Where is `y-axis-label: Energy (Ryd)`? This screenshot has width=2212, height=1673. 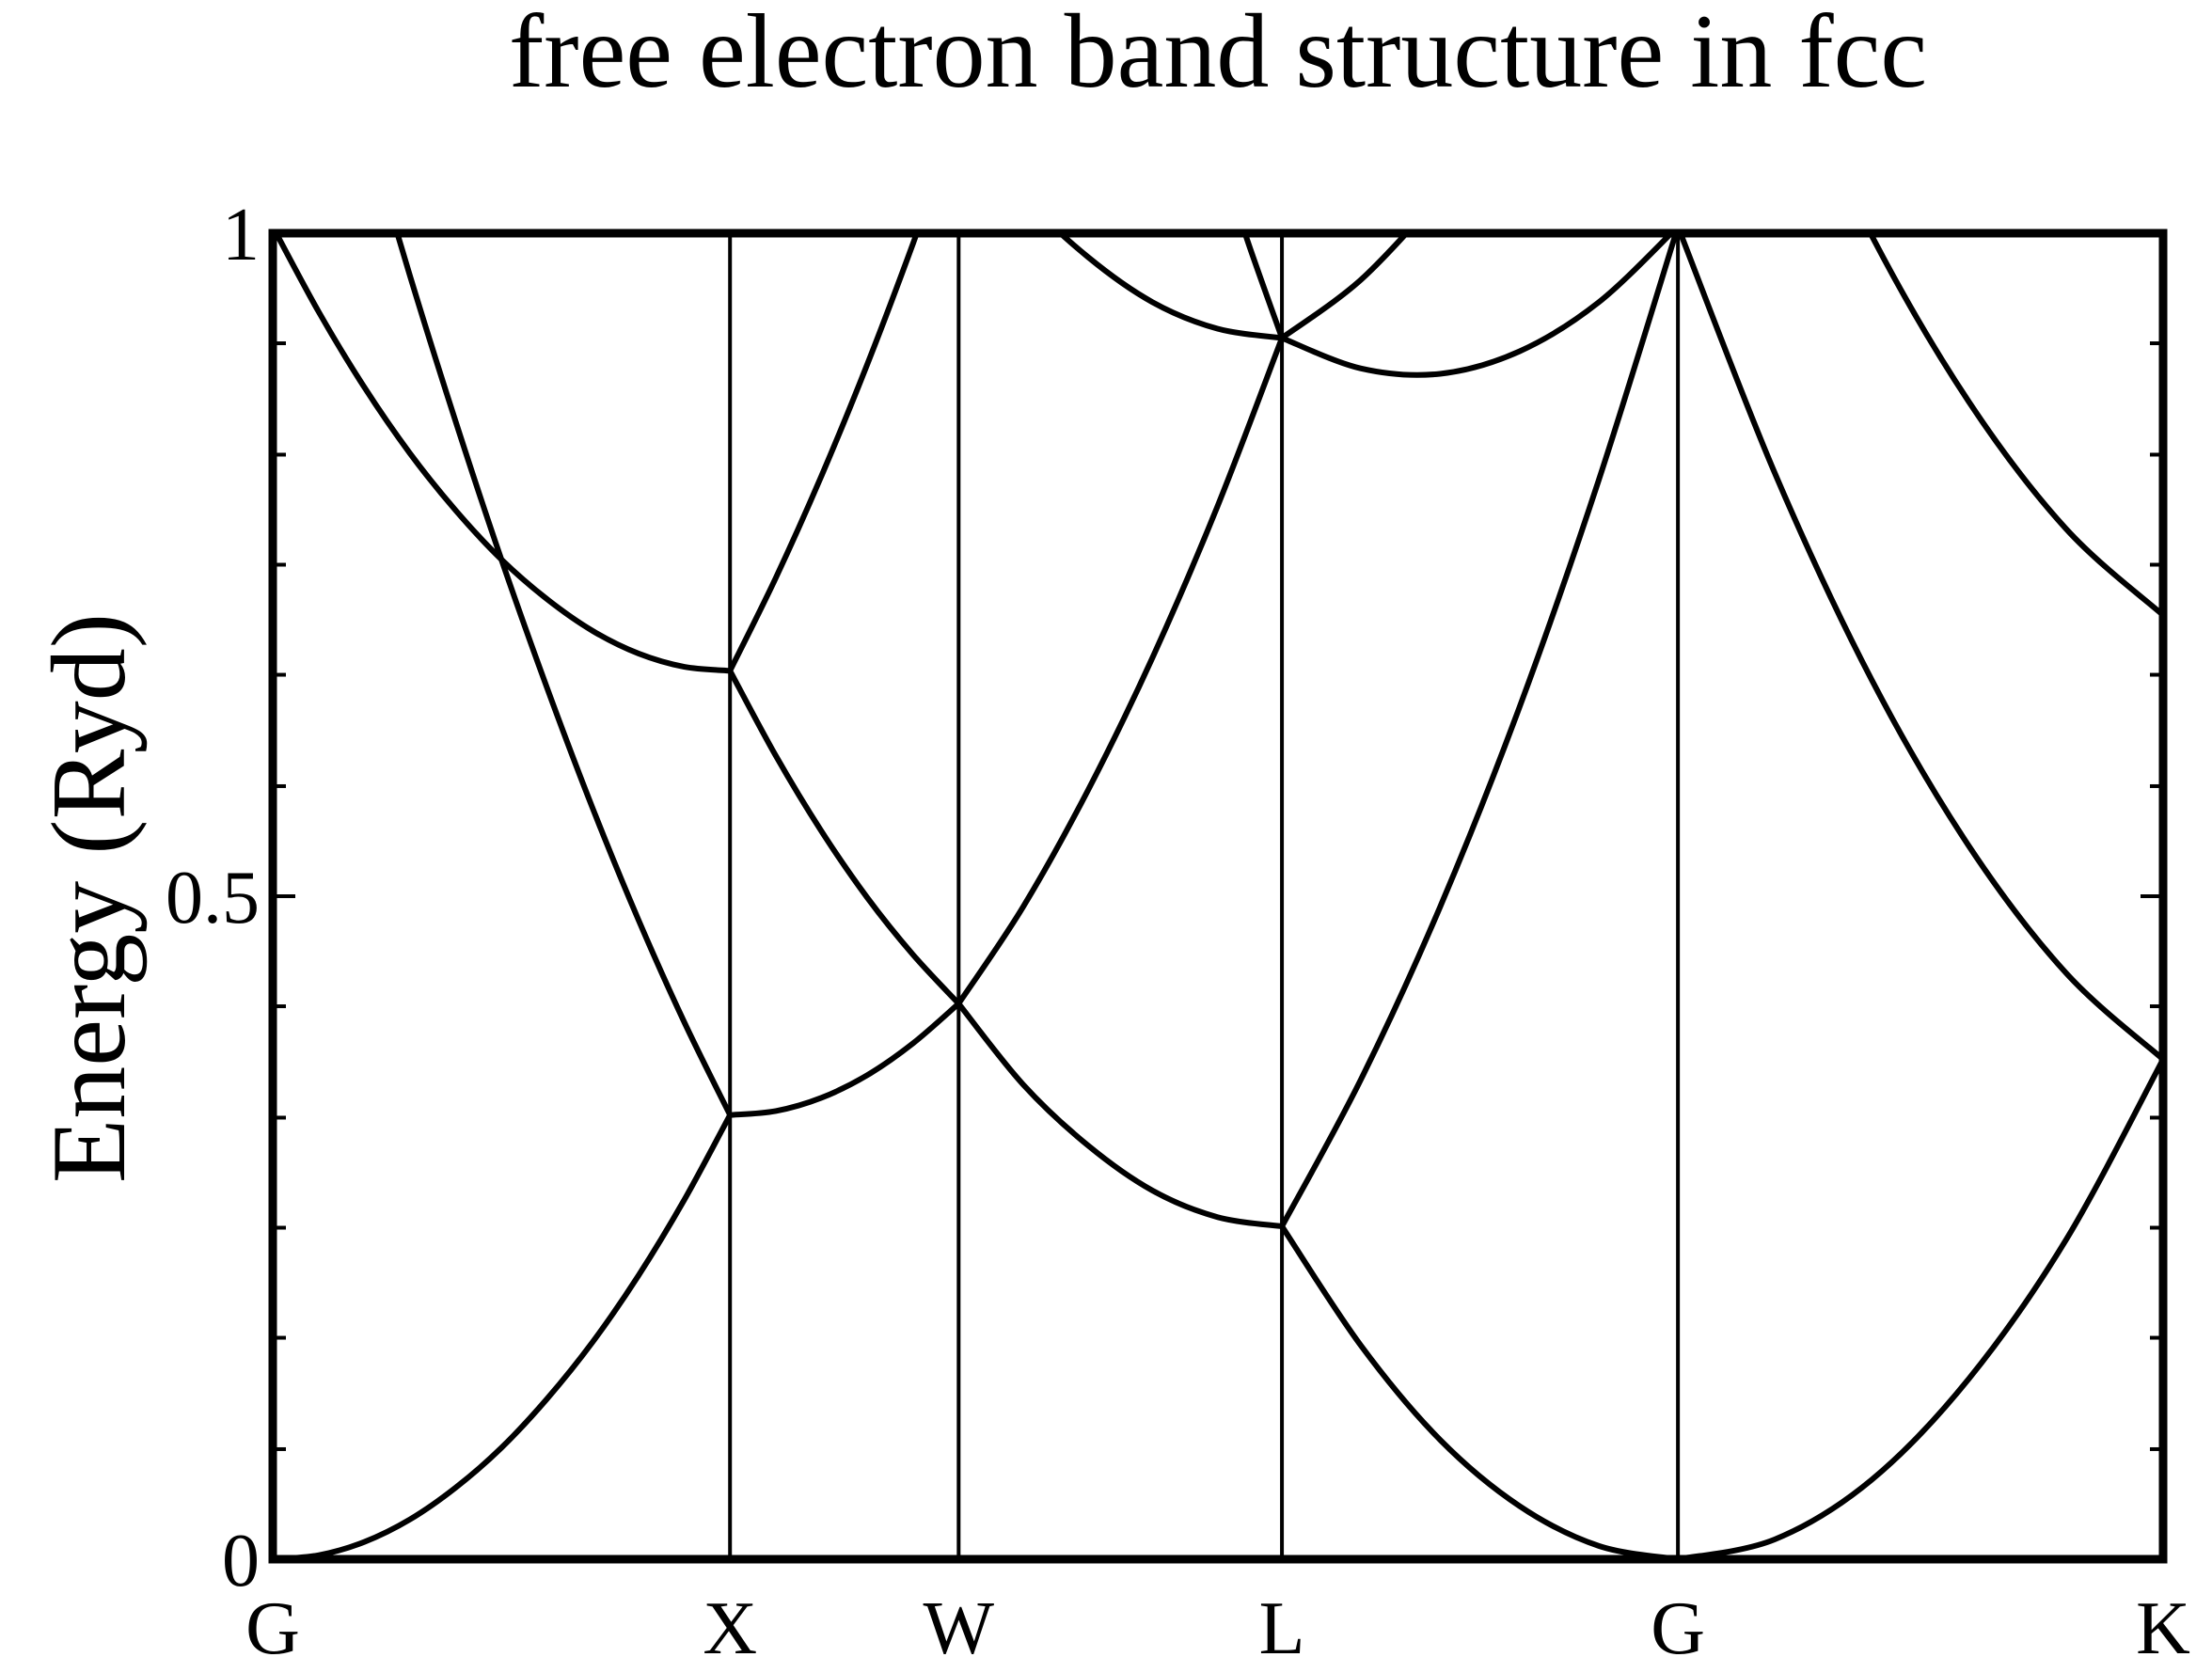
y-axis-label: Energy (Ryd) is located at coordinates (89, 898).